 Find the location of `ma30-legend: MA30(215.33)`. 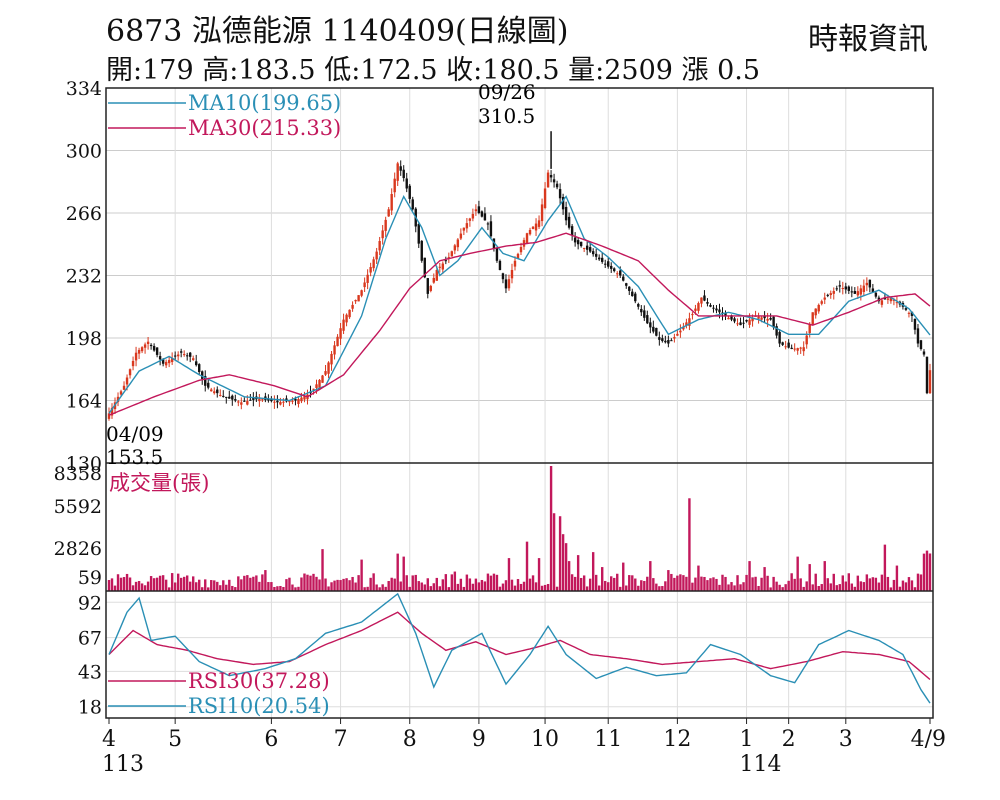

ma30-legend: MA30(215.33) is located at coordinates (264, 128).